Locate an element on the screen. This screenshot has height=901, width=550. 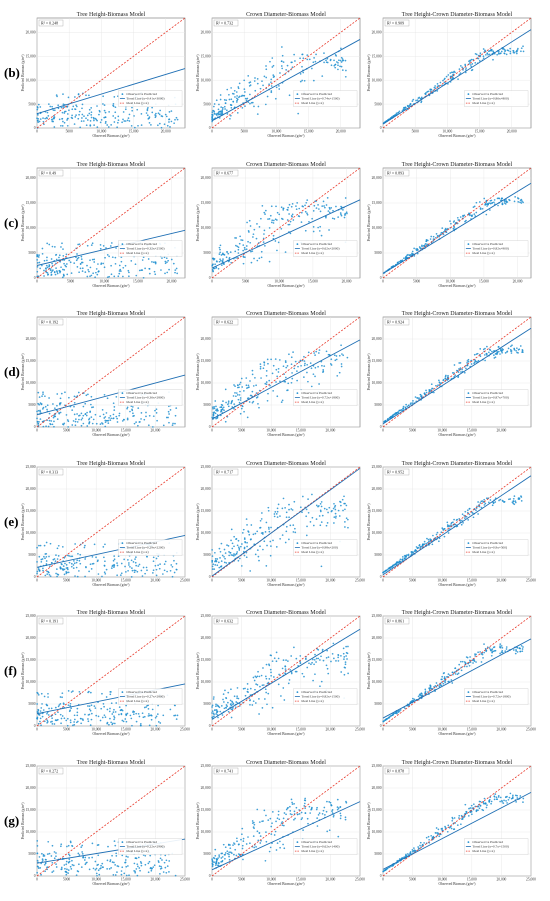
legend-points: Observed vs Predicted is located at coordinates (316, 393).